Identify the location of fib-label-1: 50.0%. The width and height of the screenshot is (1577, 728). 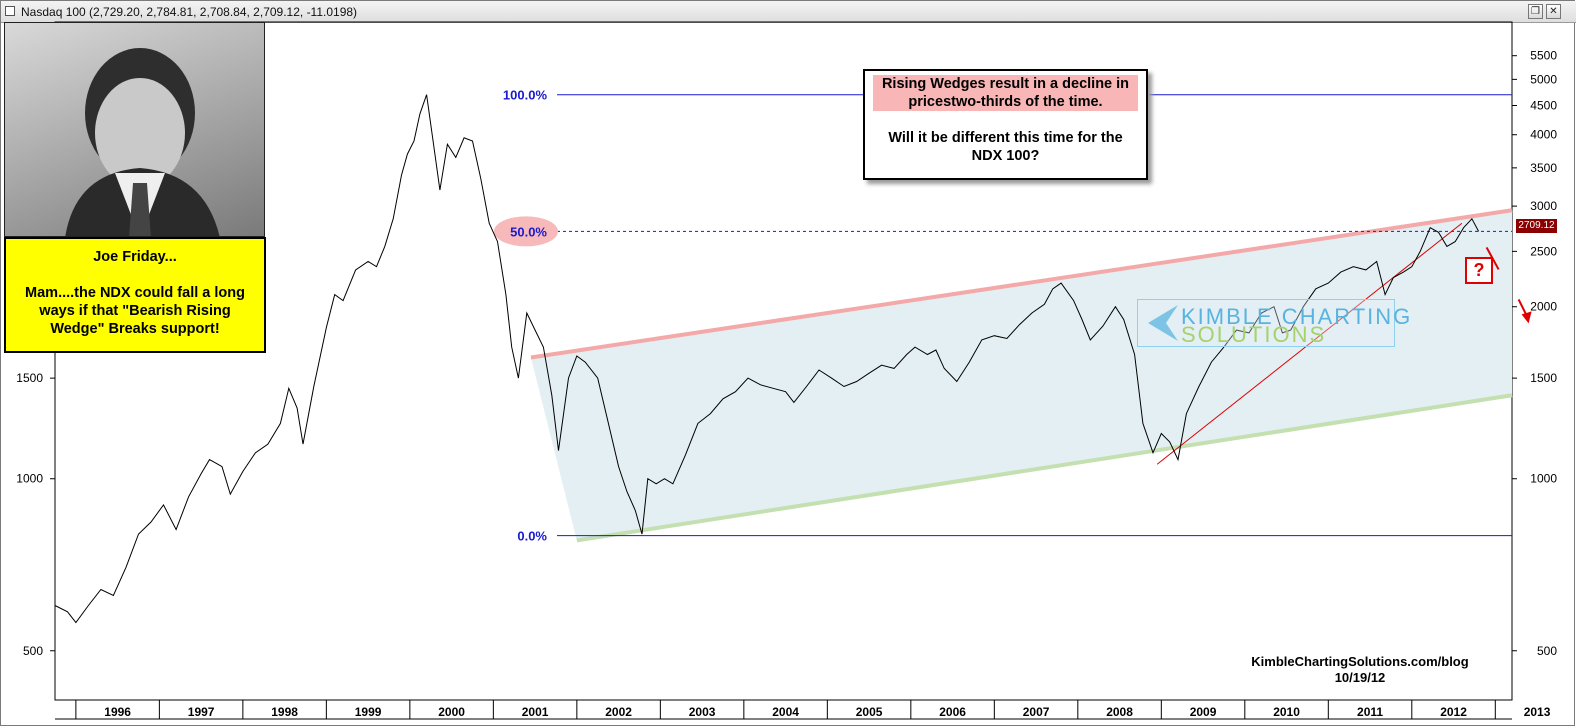
(528, 231).